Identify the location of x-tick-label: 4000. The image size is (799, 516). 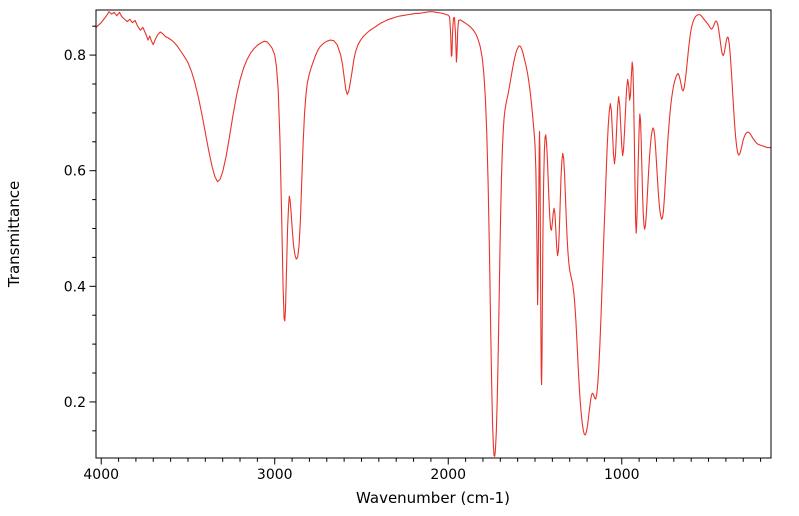
(101, 475).